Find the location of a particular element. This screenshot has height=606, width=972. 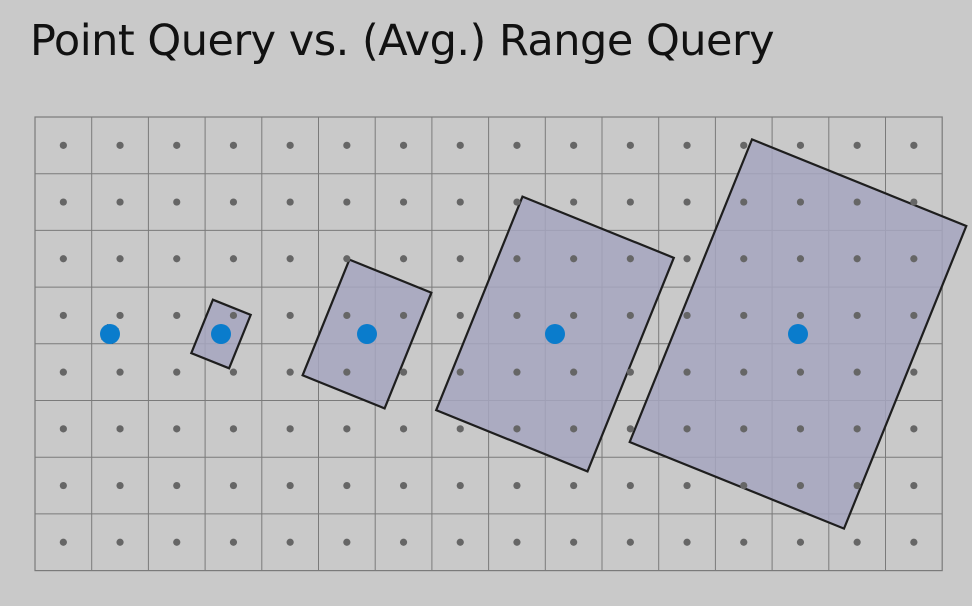

range-query-xlarge-center is located at coordinates (798, 334).